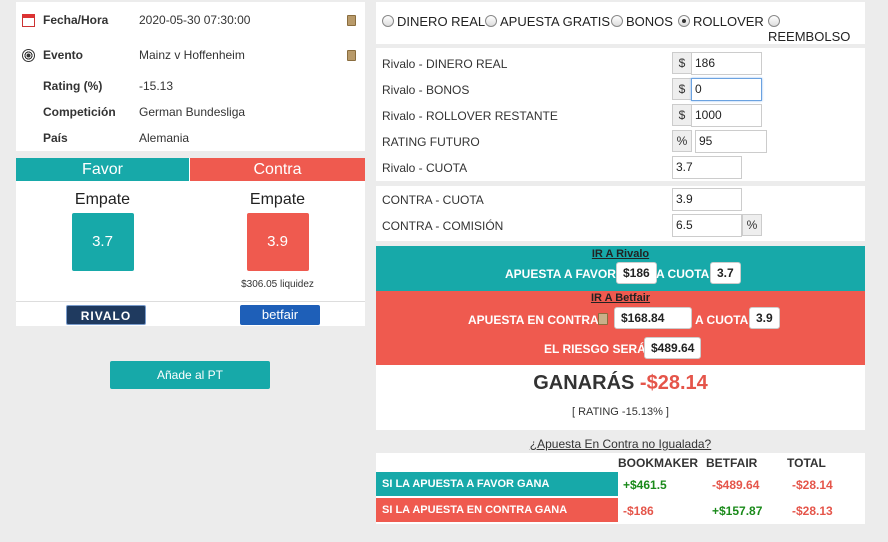 The height and width of the screenshot is (542, 888). What do you see at coordinates (102, 169) in the screenshot?
I see `favor-header: Favor` at bounding box center [102, 169].